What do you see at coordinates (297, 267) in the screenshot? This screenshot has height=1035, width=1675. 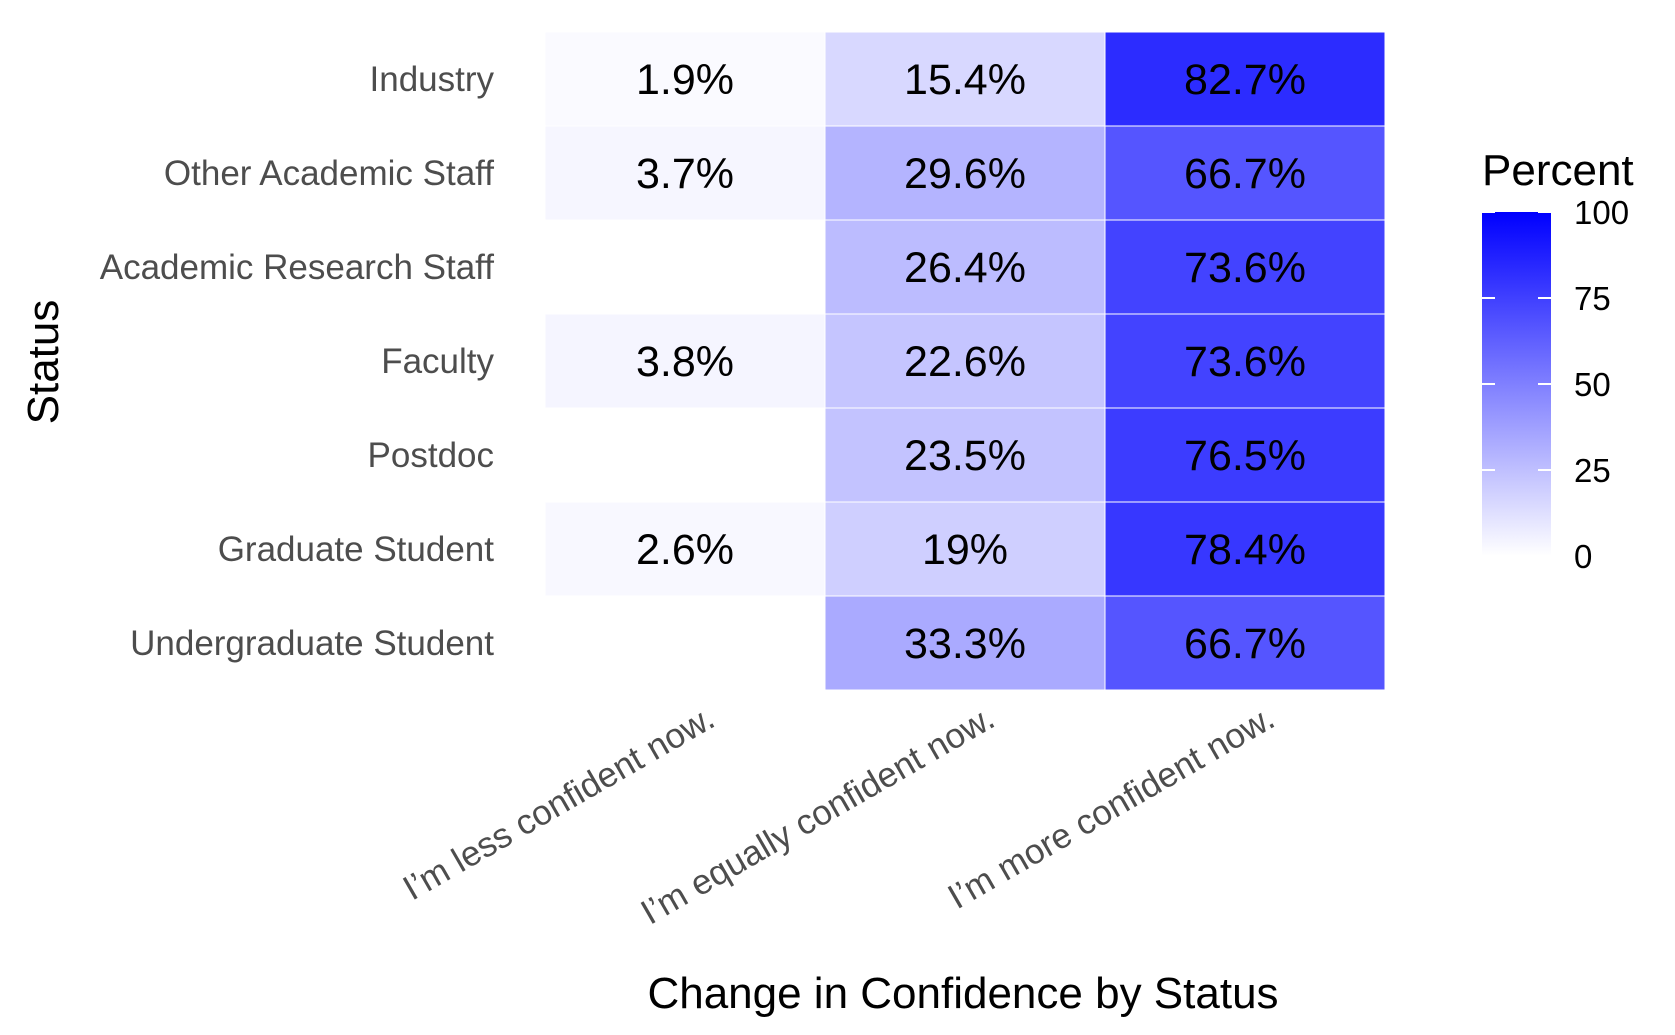 I see `y-tick-label: Academic Research Staff` at bounding box center [297, 267].